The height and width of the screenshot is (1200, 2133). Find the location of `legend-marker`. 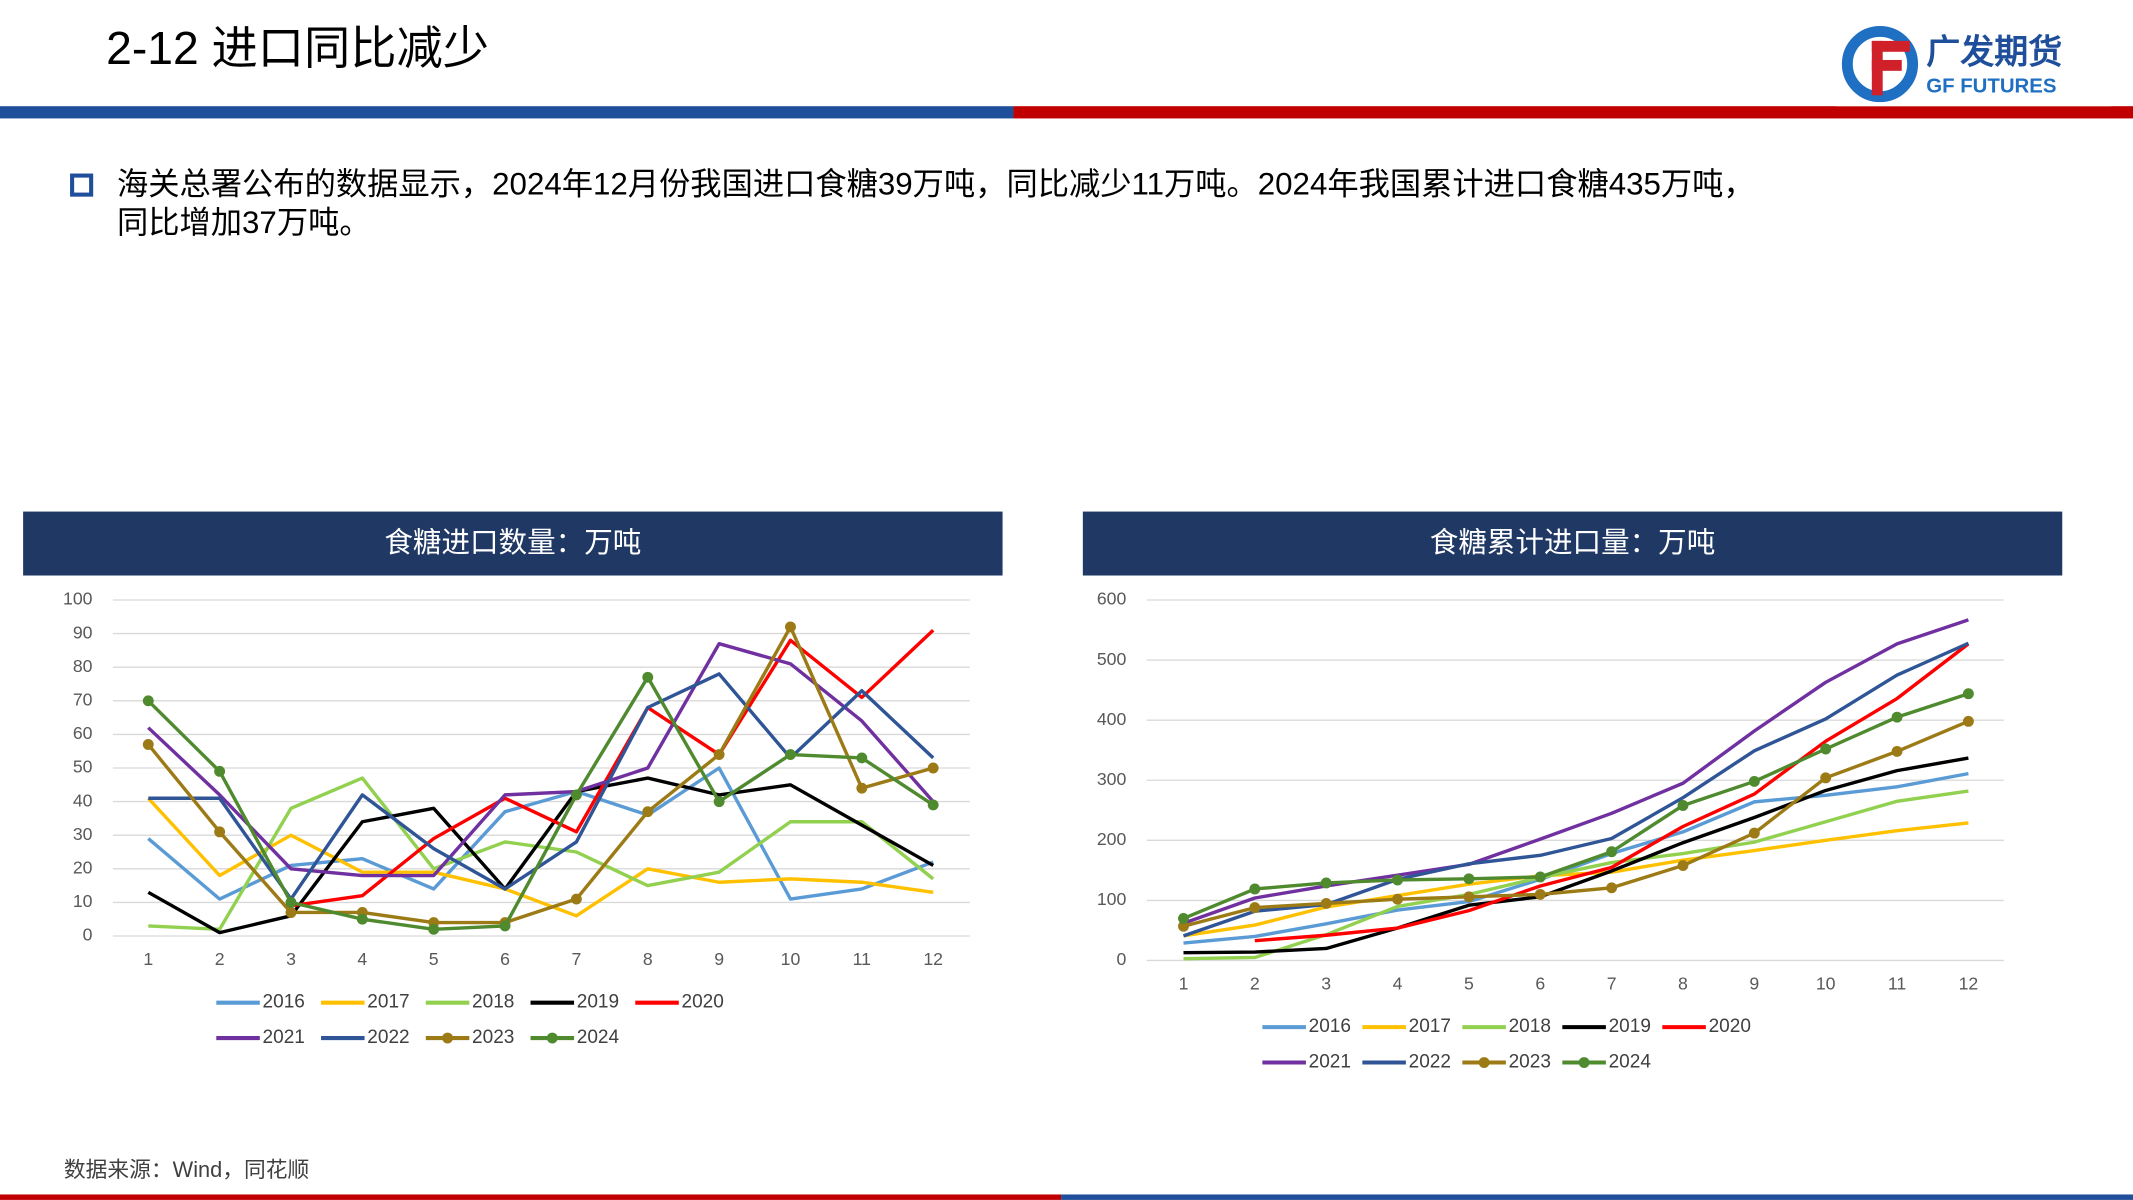

legend-marker is located at coordinates (1584, 1062).